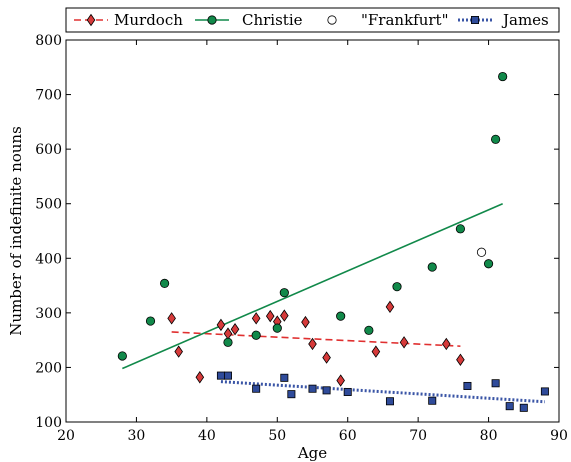  What do you see at coordinates (481, 252) in the screenshot?
I see `frankfurt-point` at bounding box center [481, 252].